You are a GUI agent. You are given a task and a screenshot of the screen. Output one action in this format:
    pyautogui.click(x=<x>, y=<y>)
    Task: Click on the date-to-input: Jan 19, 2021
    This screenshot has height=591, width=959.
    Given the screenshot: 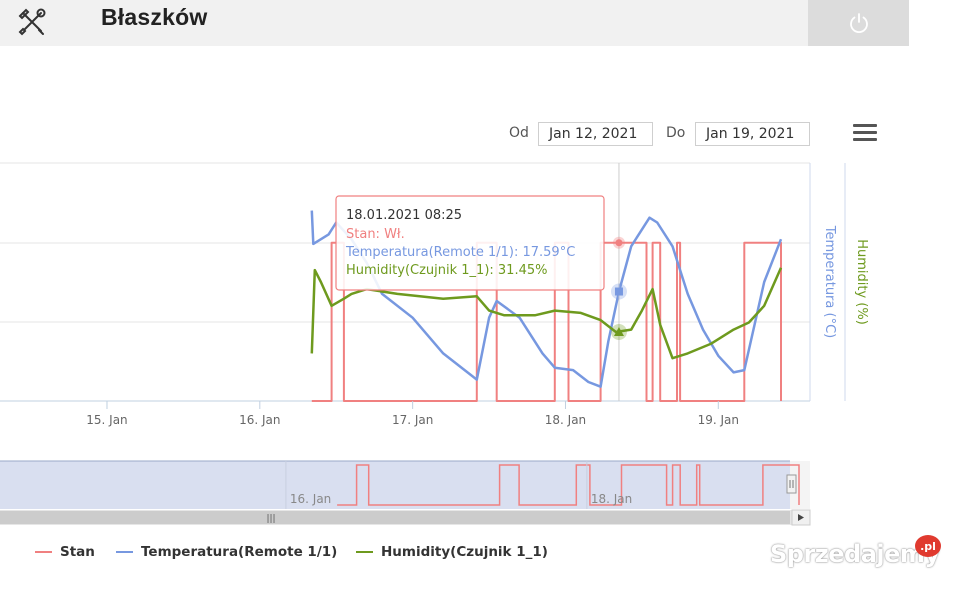 What is the action you would take?
    pyautogui.click(x=752, y=134)
    